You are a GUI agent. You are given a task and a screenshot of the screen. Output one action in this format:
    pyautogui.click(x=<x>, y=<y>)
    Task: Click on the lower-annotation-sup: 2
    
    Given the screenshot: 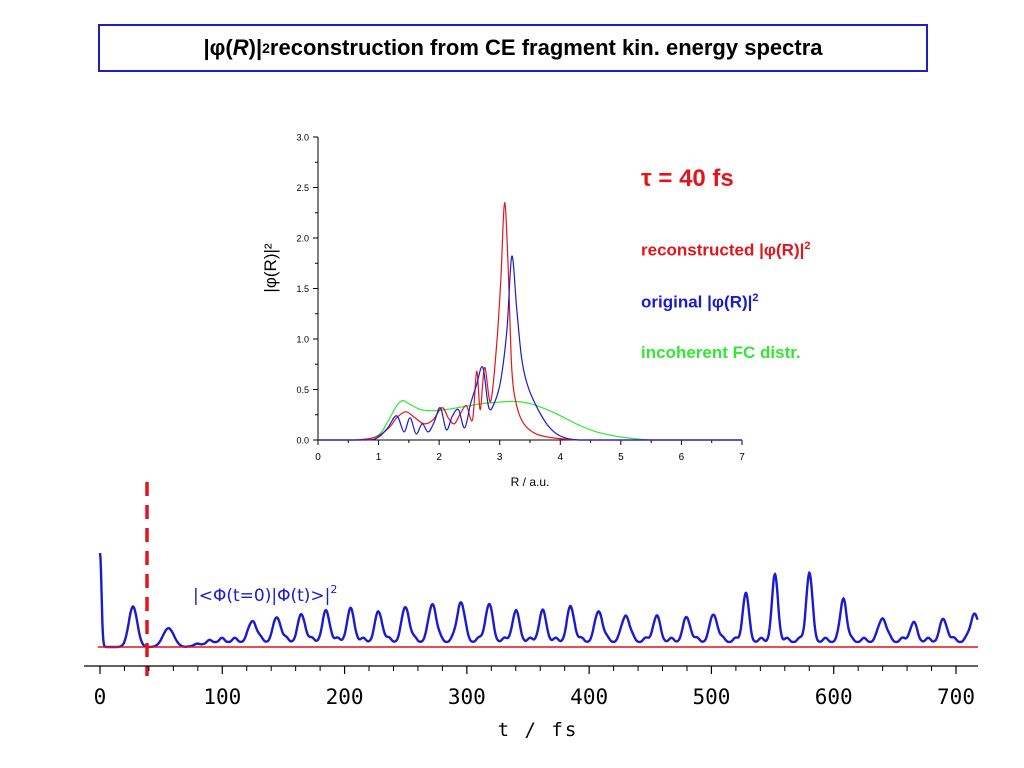 What is the action you would take?
    pyautogui.click(x=333, y=589)
    